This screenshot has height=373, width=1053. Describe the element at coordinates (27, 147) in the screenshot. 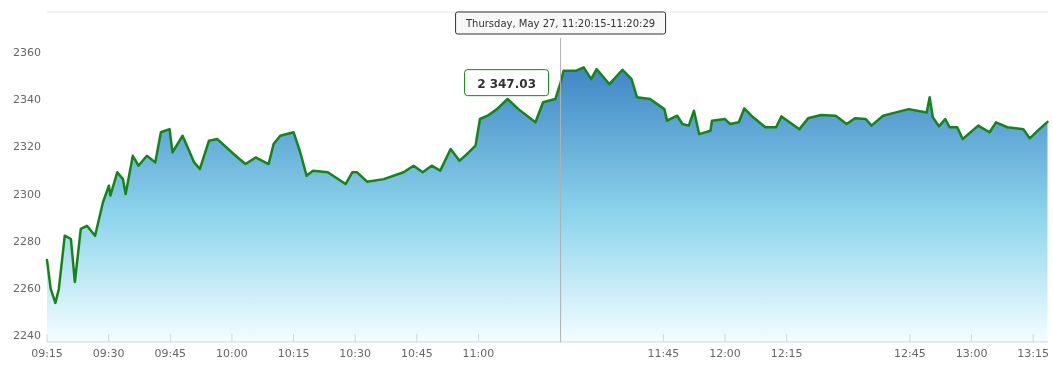

I see `y-tick-label: 2320` at that location.